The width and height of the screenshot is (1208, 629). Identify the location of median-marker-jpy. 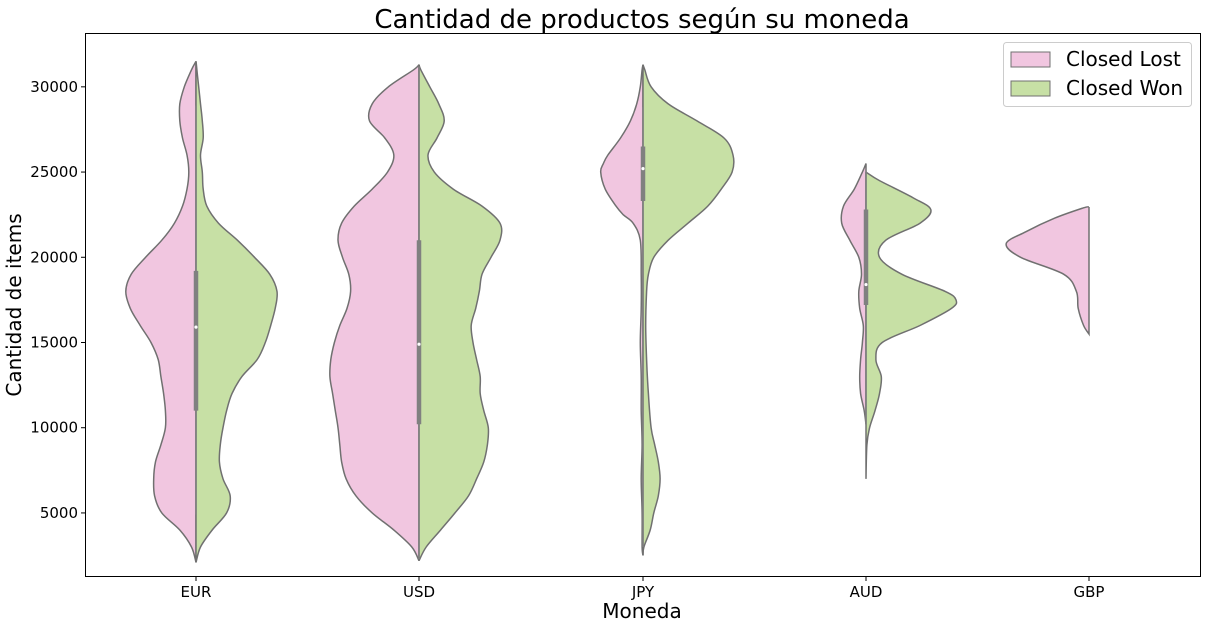
(643, 169).